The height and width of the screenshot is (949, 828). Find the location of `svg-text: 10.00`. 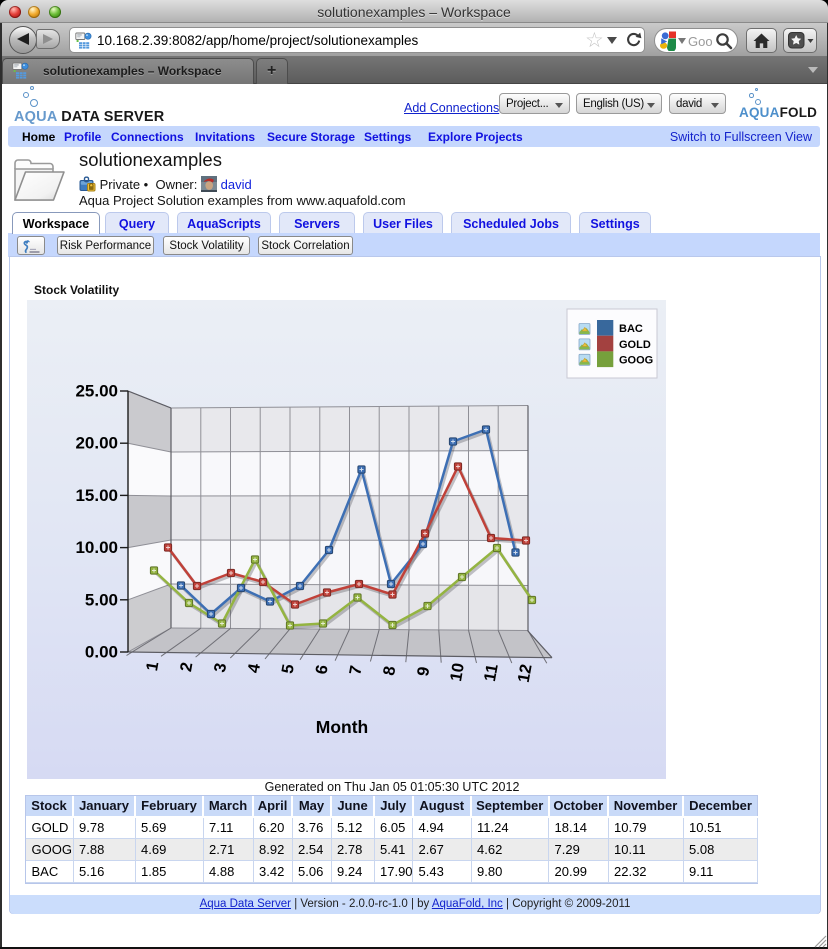

svg-text: 10.00 is located at coordinates (96, 547).